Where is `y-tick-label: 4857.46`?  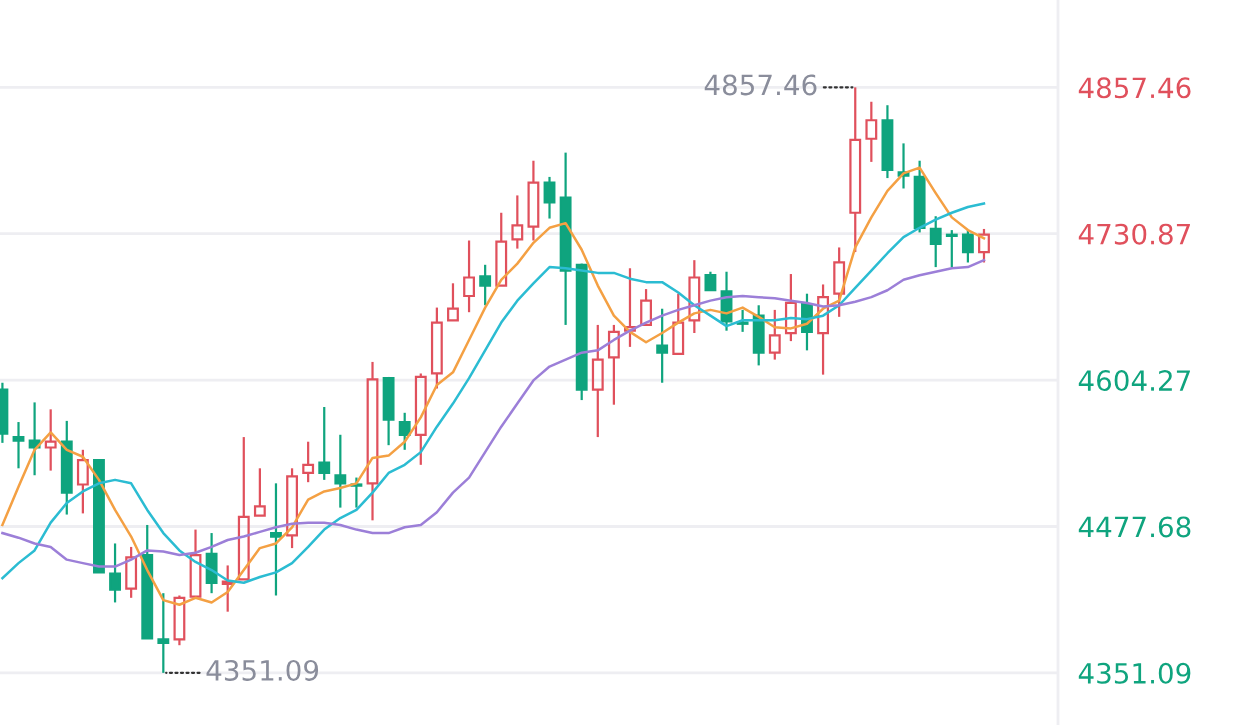
y-tick-label: 4857.46 is located at coordinates (1134, 88).